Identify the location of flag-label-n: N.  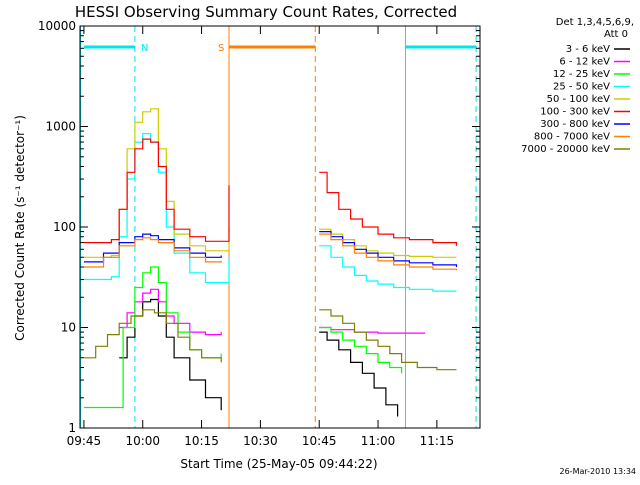
(144, 48).